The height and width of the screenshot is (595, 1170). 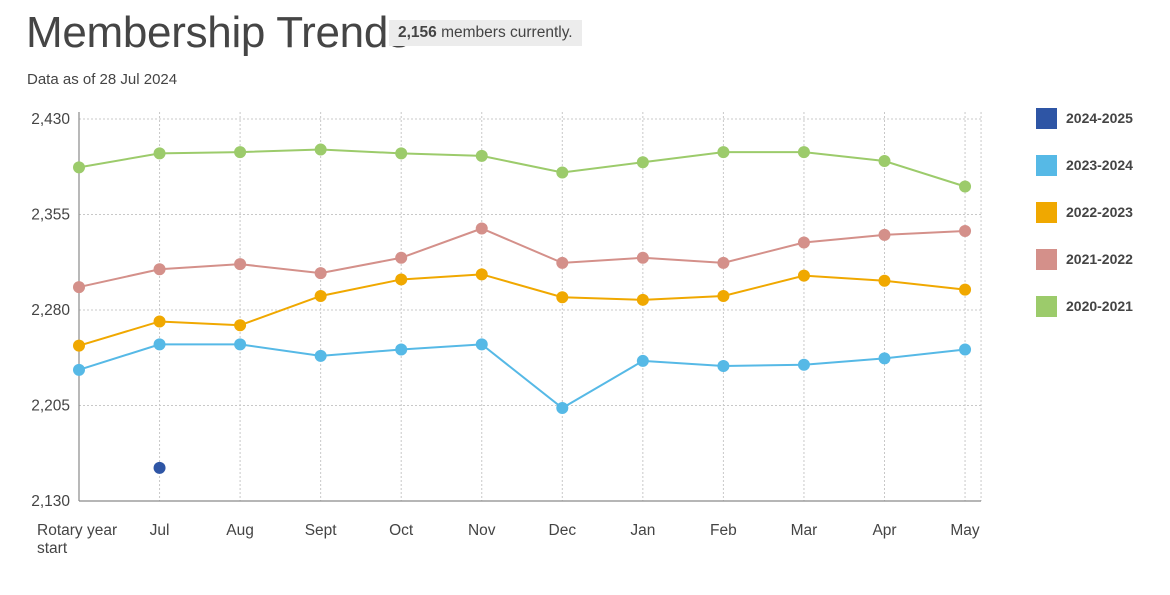 I want to click on x-tick-label: Dec, so click(x=563, y=530).